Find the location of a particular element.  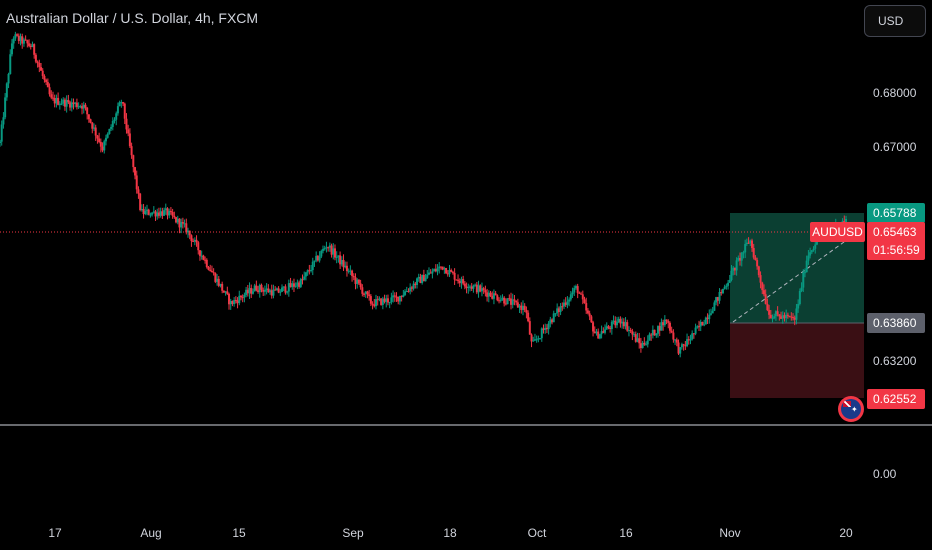

current-price-value: 0.65463 is located at coordinates (895, 232).